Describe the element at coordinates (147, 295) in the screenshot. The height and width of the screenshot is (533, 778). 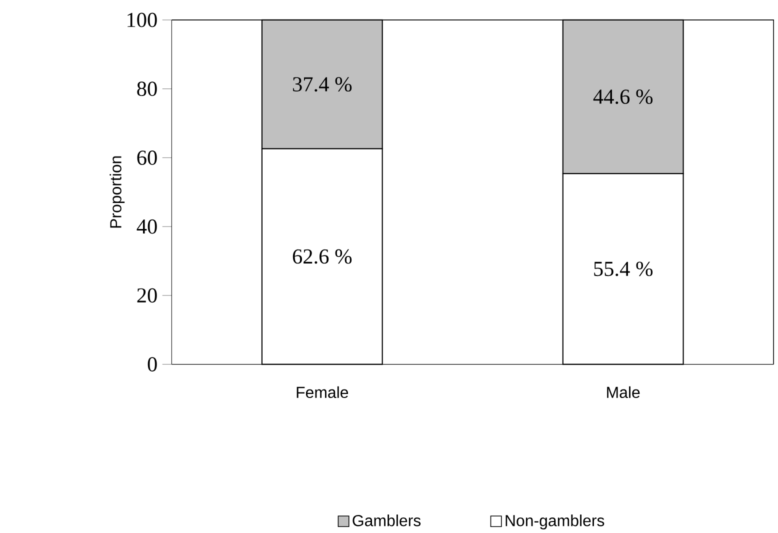
I see `y-tick-label: 20` at that location.